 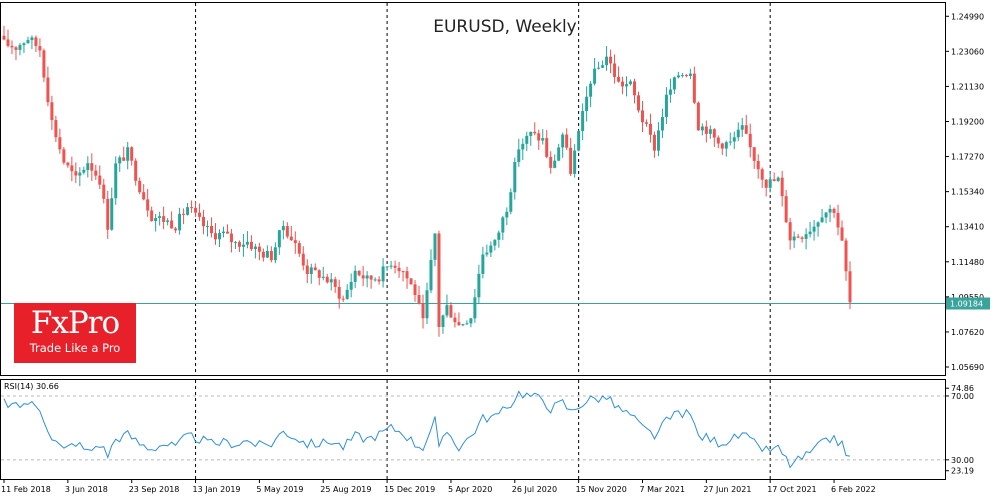 What do you see at coordinates (31, 386) in the screenshot?
I see `rsi-title: RSI(14) 30.66` at bounding box center [31, 386].